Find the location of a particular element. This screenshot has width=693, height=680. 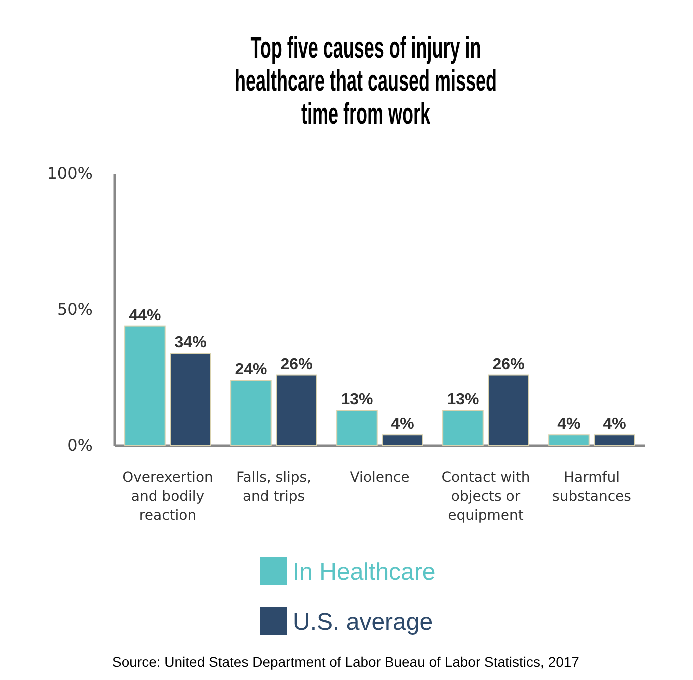

chart-title: Top five causes of injury in healthcare that caused missed time from work is located at coordinates (366, 82).